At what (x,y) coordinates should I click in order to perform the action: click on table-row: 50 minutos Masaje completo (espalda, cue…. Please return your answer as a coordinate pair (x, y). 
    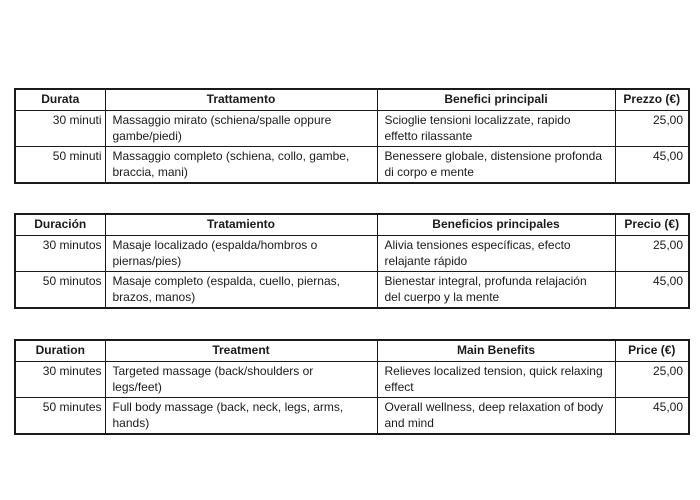
    Looking at the image, I should click on (352, 289).